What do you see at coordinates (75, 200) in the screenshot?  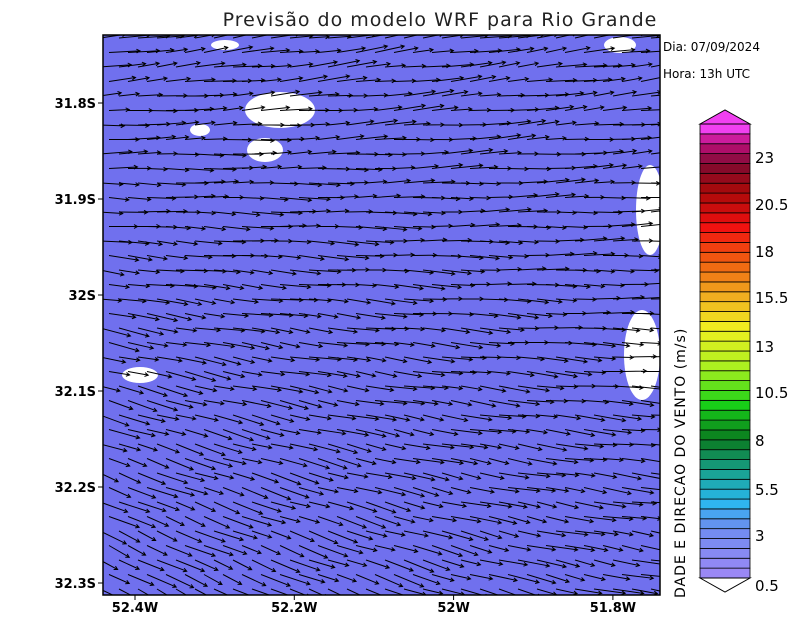 I see `y-tick-label: 31.9S` at bounding box center [75, 200].